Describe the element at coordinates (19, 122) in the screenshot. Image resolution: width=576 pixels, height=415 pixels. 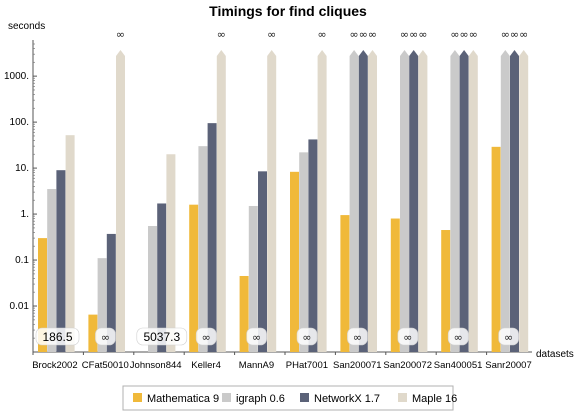
I see `y-tick-label: 100.` at that location.